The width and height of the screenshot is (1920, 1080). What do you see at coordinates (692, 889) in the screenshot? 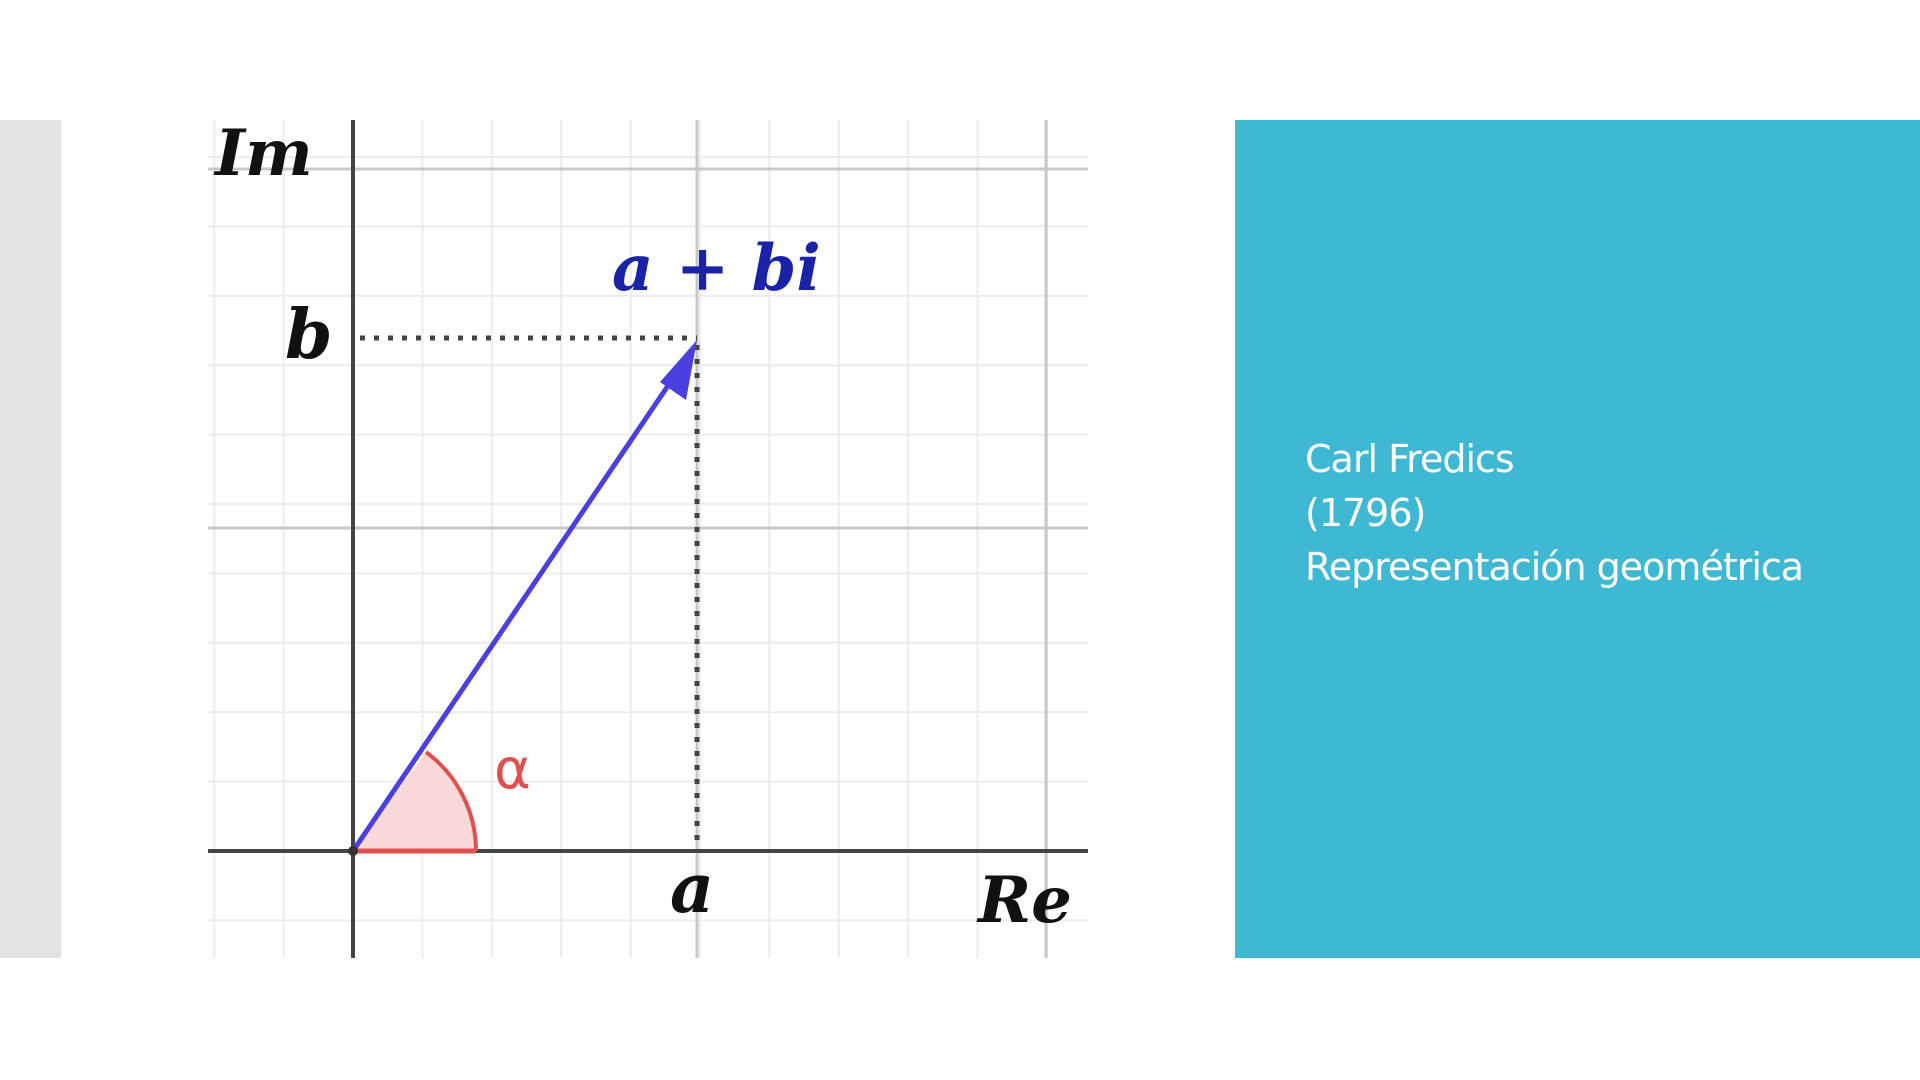
I see `a-tick-label: a` at bounding box center [692, 889].